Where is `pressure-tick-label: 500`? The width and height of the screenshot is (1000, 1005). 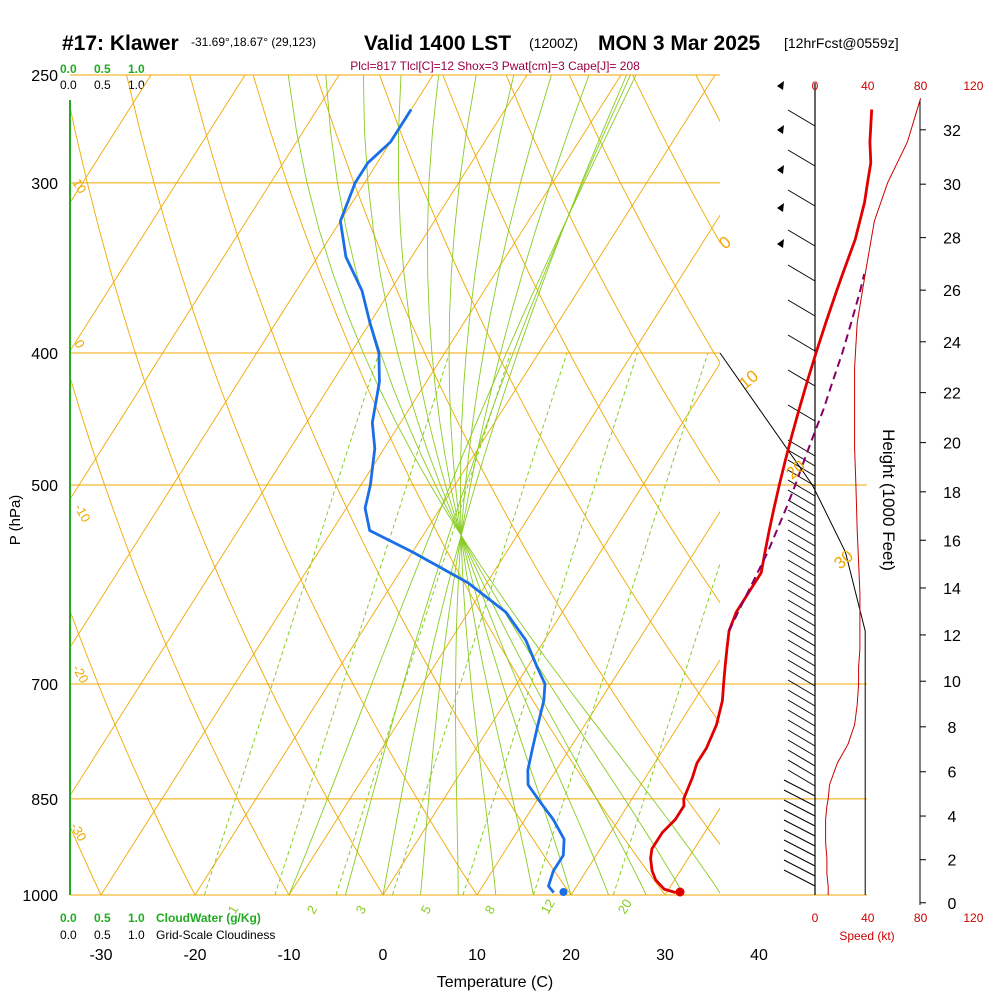
pressure-tick-label: 500 is located at coordinates (44, 486).